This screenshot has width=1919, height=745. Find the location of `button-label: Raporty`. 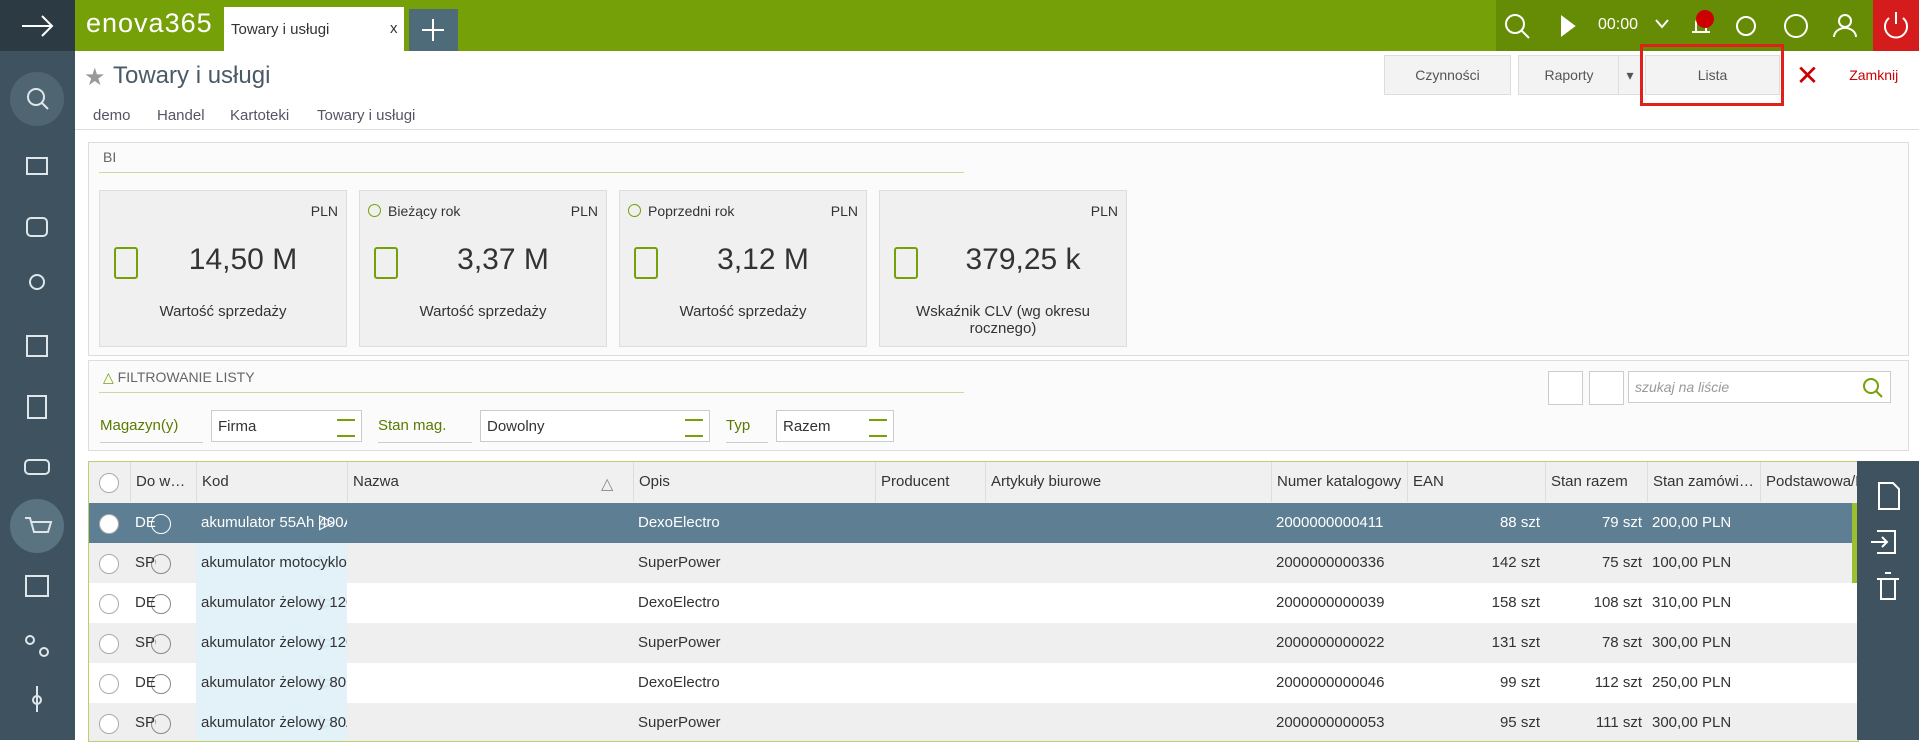

button-label: Raporty is located at coordinates (1568, 75).